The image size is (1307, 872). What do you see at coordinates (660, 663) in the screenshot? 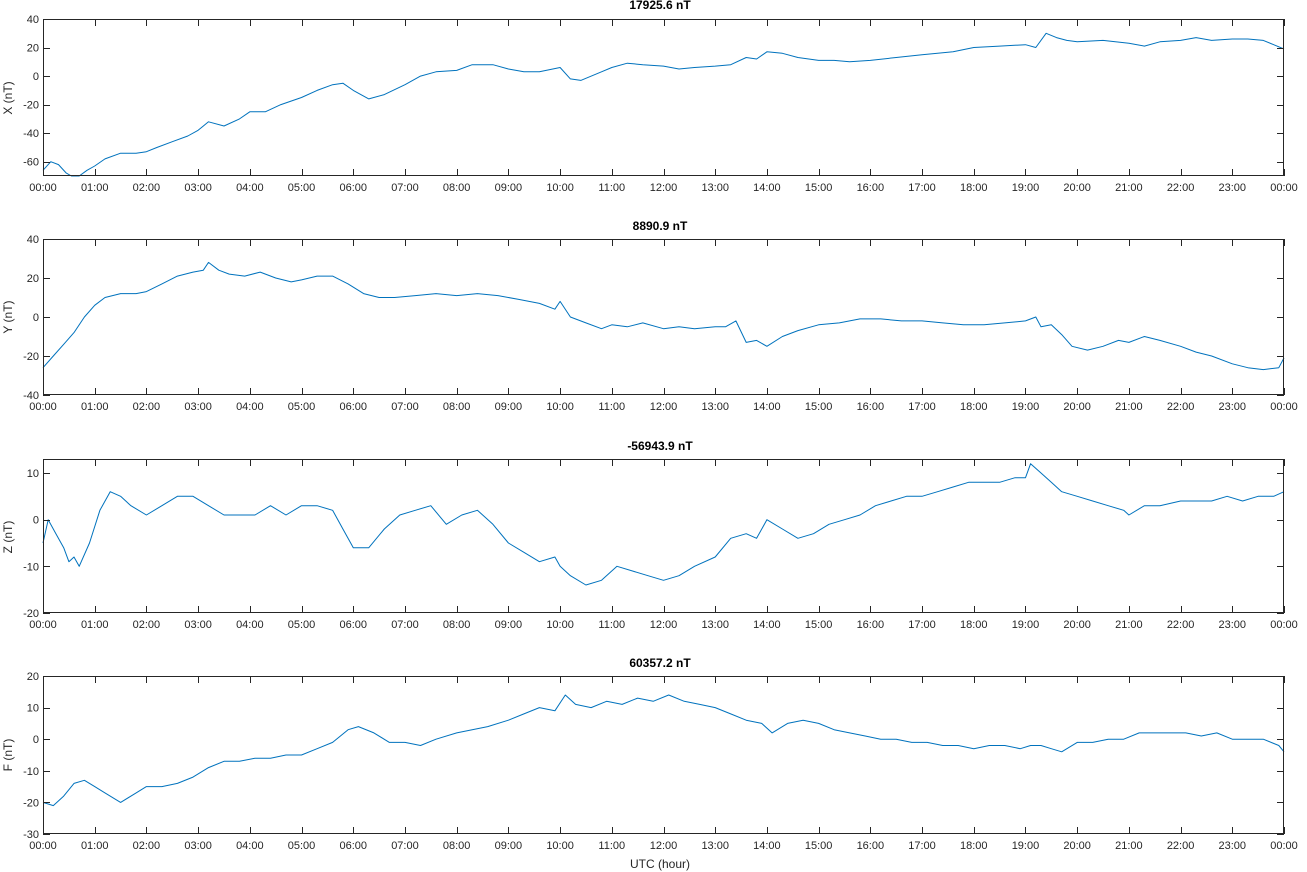
I see `panel-f-title: 60357.2 nT` at bounding box center [660, 663].